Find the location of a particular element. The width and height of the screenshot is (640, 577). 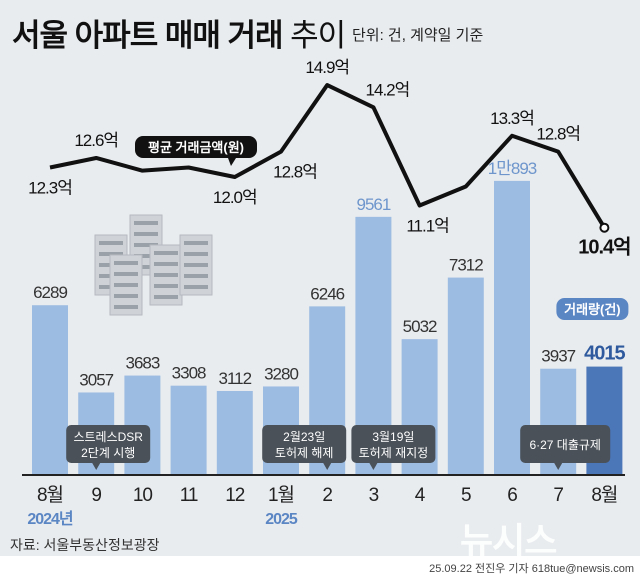

line-value-label: 11.1억 is located at coordinates (427, 226).